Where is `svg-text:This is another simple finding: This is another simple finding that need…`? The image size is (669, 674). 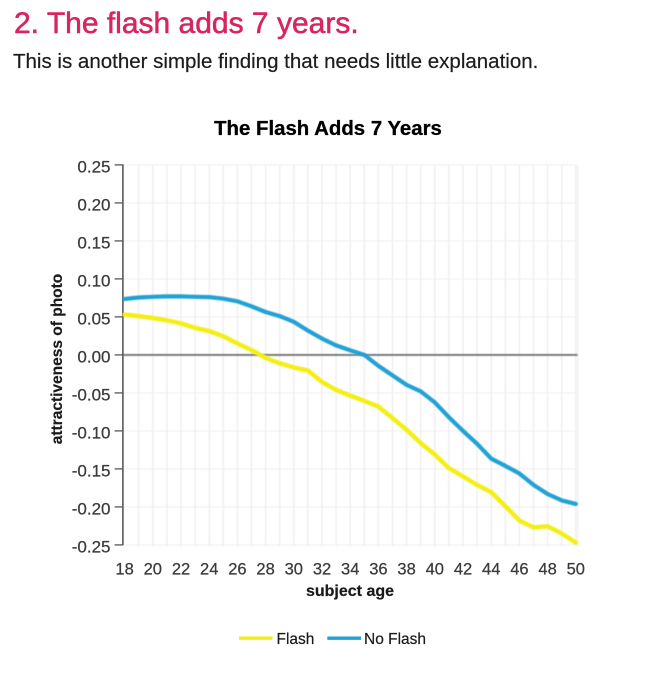
svg-text:This is another simple finding: This is another simple finding that need… is located at coordinates (275, 61).